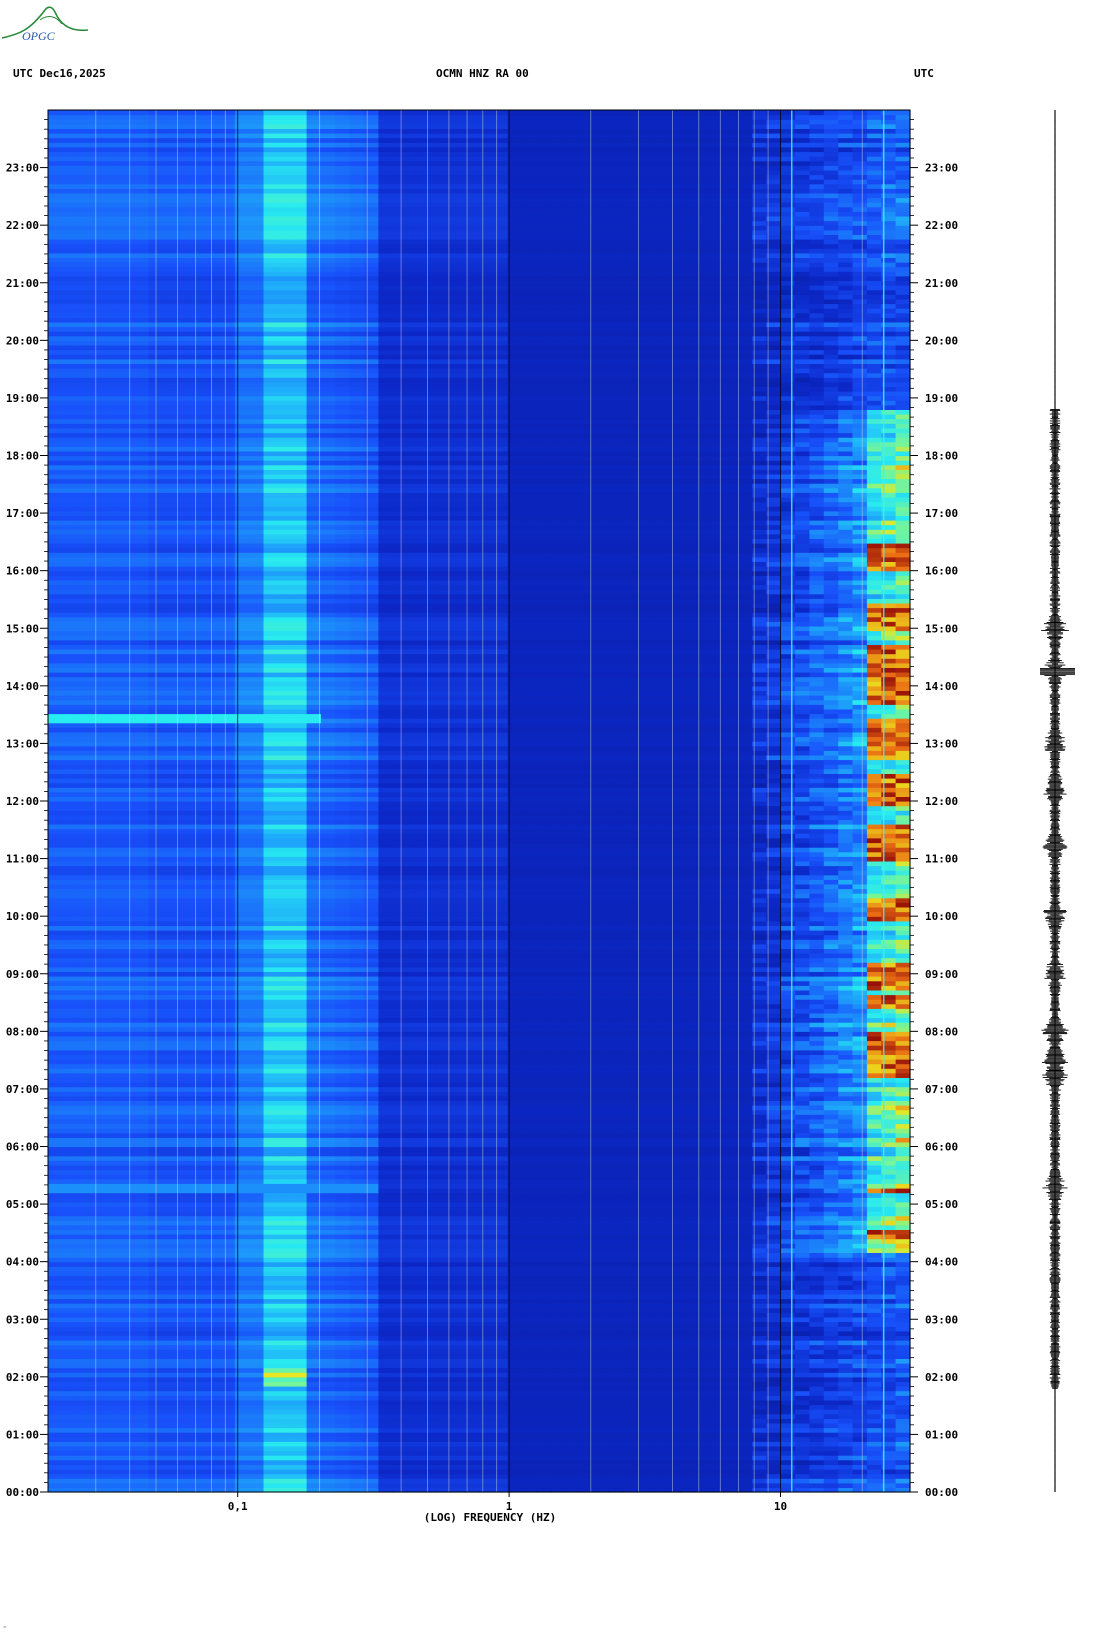 The image size is (1102, 1634). Describe the element at coordinates (941, 1204) in the screenshot. I see `y-tick-label-right: 05:00` at that location.